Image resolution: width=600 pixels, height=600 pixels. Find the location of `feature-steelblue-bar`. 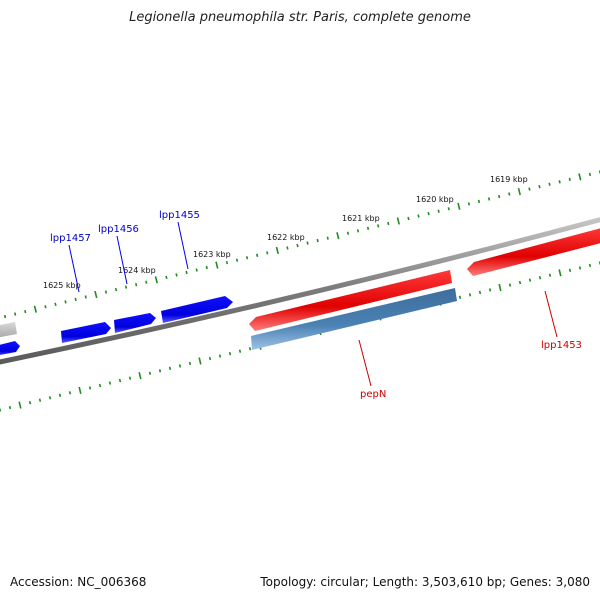

feature-steelblue-bar is located at coordinates (354, 319).